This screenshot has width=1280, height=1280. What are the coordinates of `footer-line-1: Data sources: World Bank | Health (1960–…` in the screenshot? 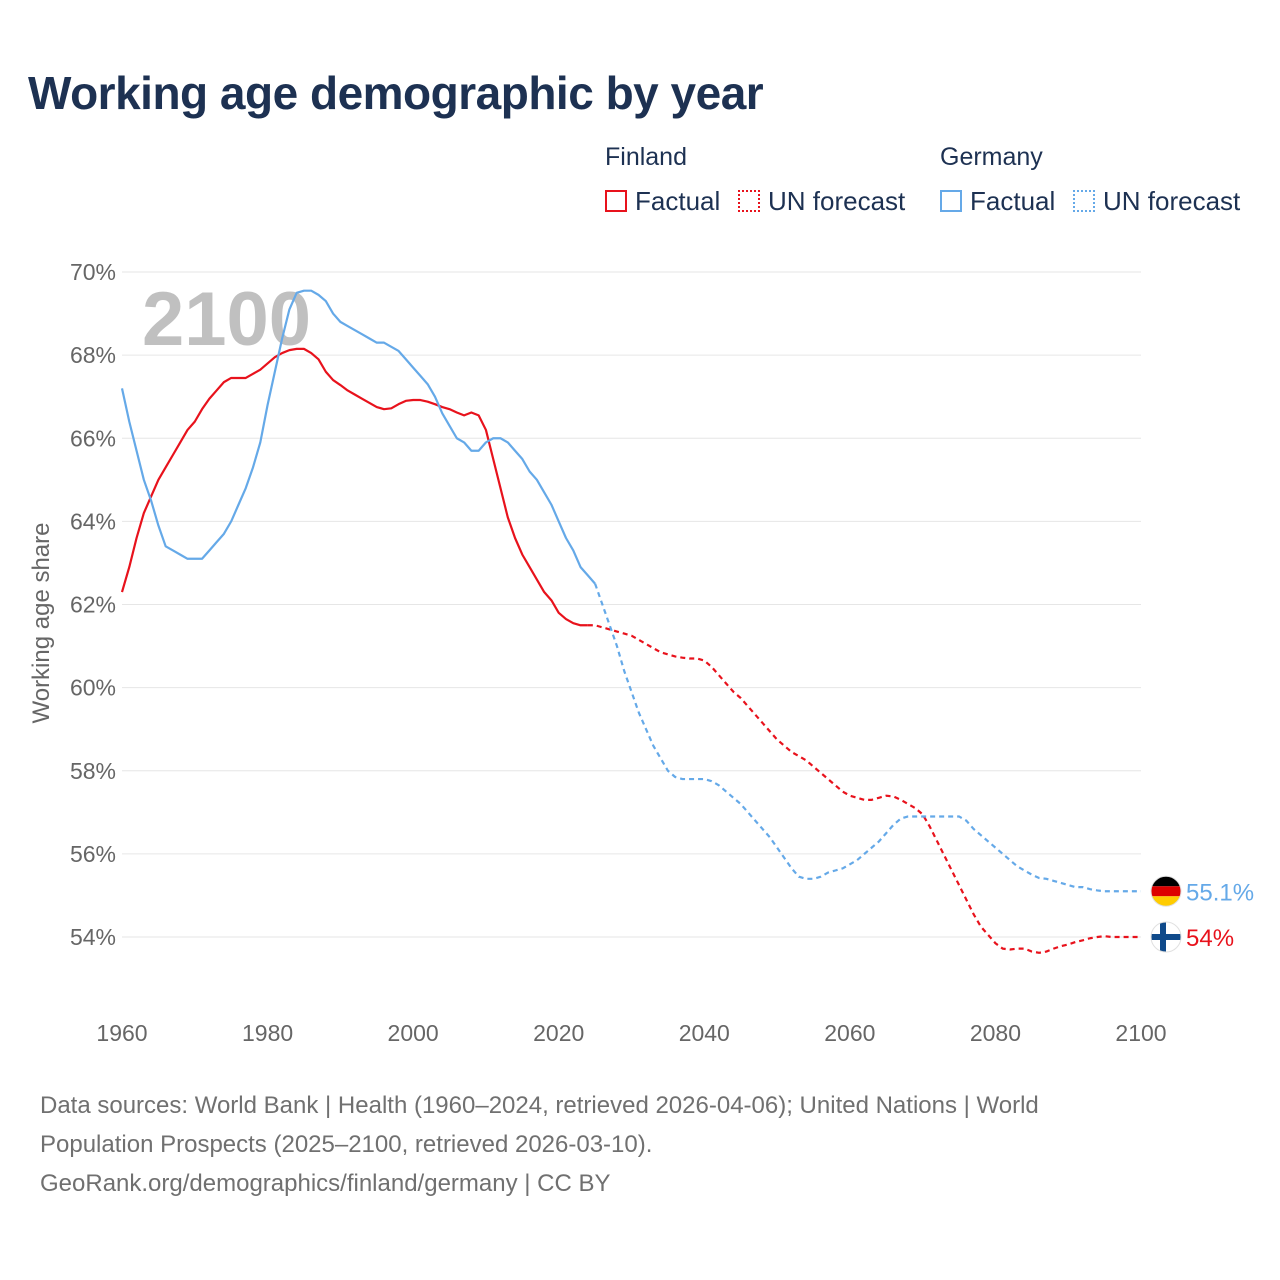 It's located at (539, 1105).